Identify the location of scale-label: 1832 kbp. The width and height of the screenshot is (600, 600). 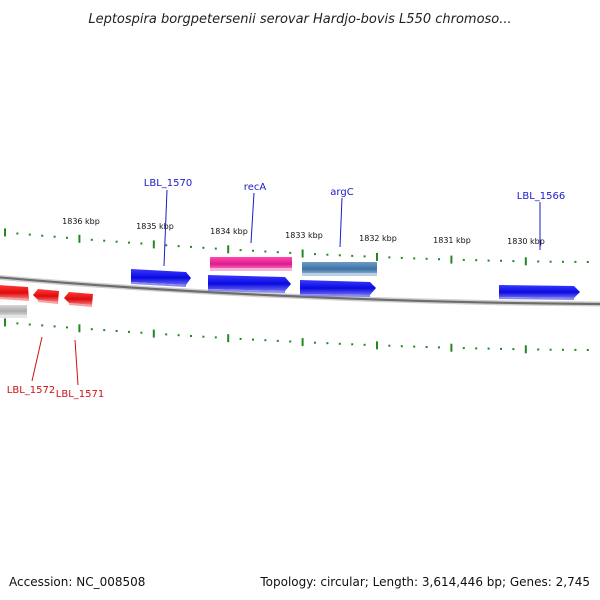
(378, 238).